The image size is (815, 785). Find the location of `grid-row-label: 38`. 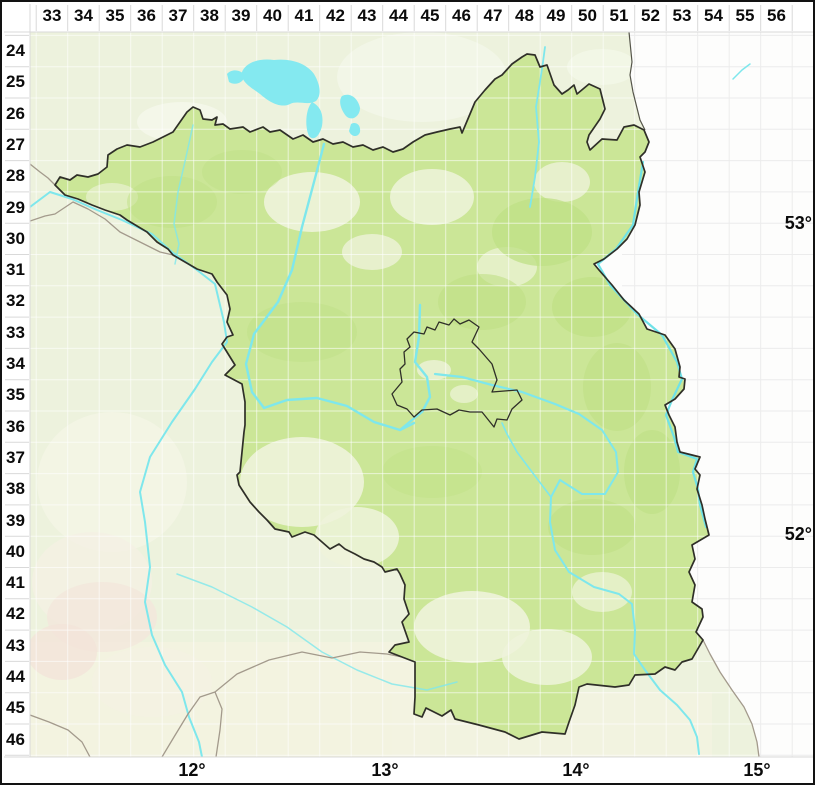

grid-row-label: 38 is located at coordinates (15, 489).